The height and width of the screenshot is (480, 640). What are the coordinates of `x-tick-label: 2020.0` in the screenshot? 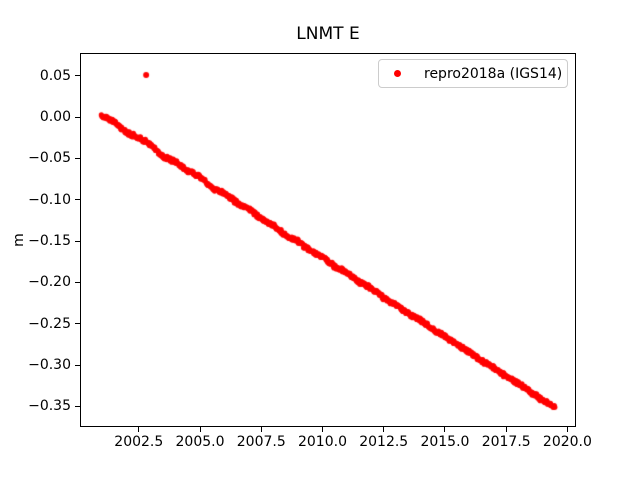 It's located at (567, 442).